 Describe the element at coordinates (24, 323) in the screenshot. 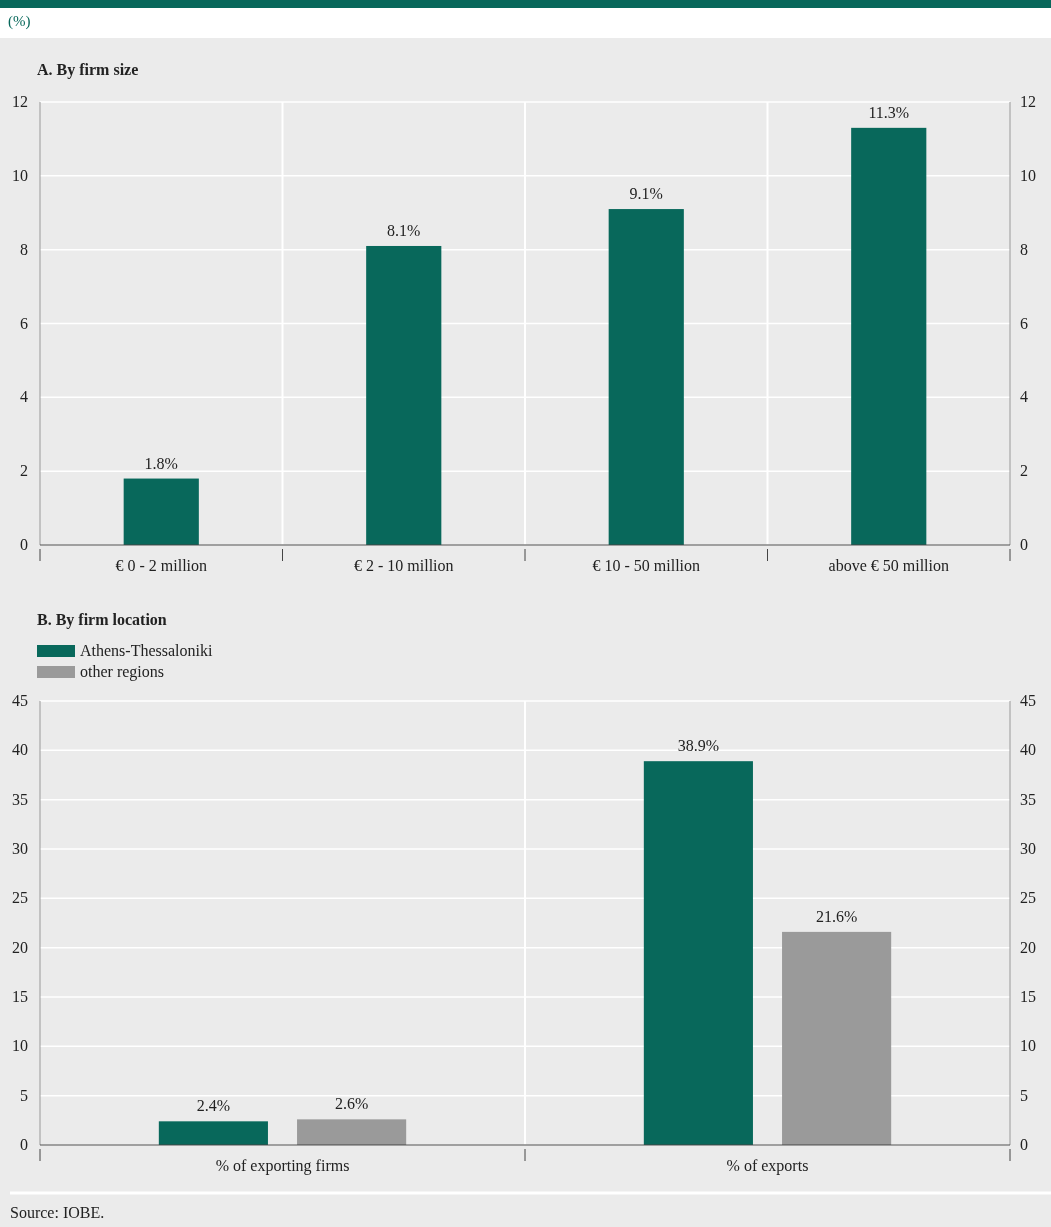

I see `y-tick-label: 6` at that location.